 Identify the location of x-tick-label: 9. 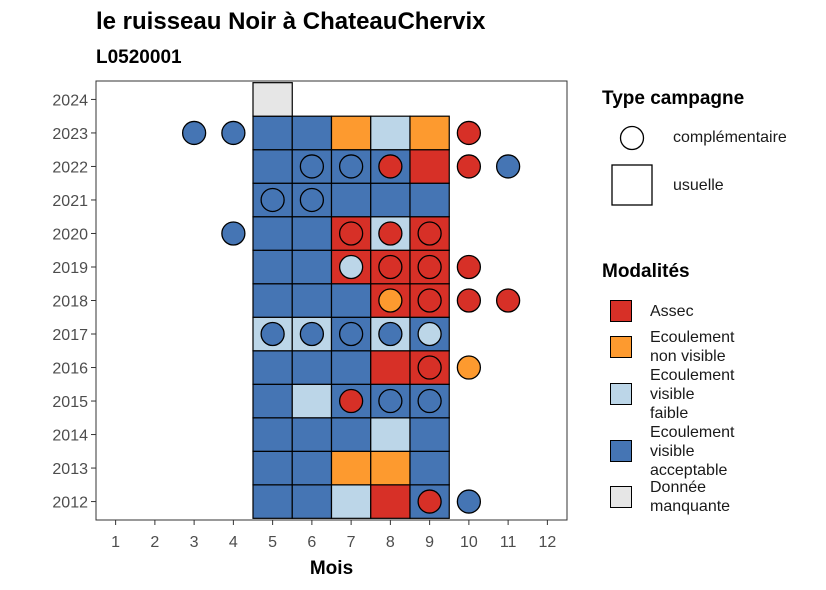
(429, 542).